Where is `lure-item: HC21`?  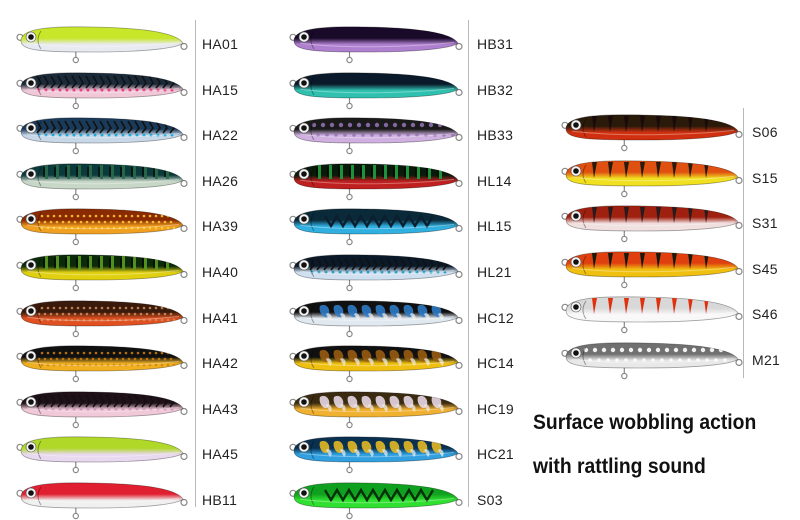
lure-item: HC21 is located at coordinates (405, 453).